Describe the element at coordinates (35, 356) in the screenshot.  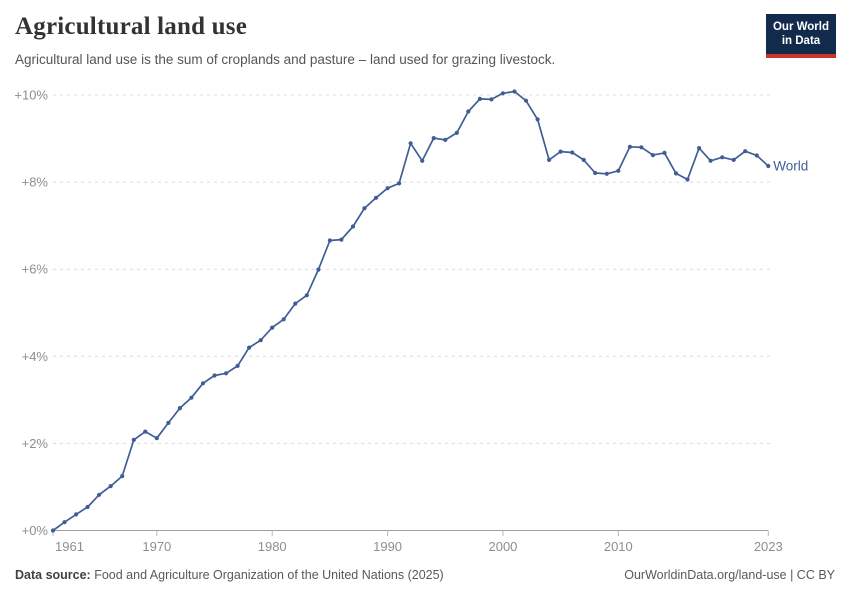
I see `y-axis-label: +4%` at that location.